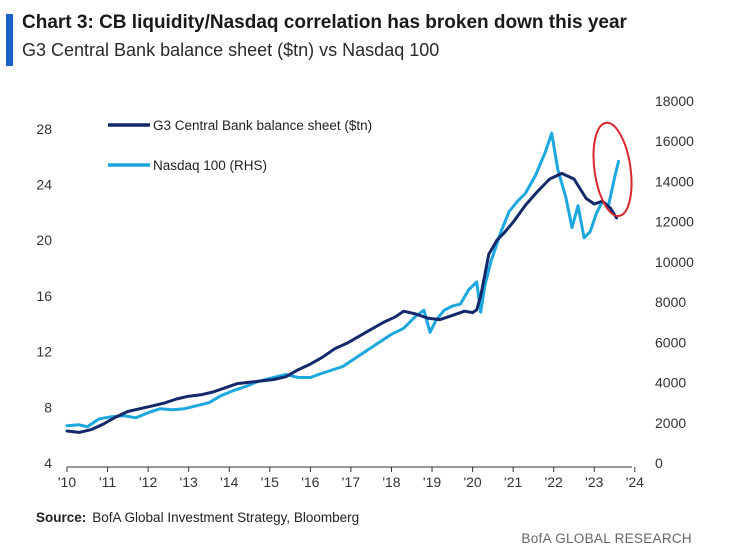  I want to click on right-tick-label: 0, so click(659, 463).